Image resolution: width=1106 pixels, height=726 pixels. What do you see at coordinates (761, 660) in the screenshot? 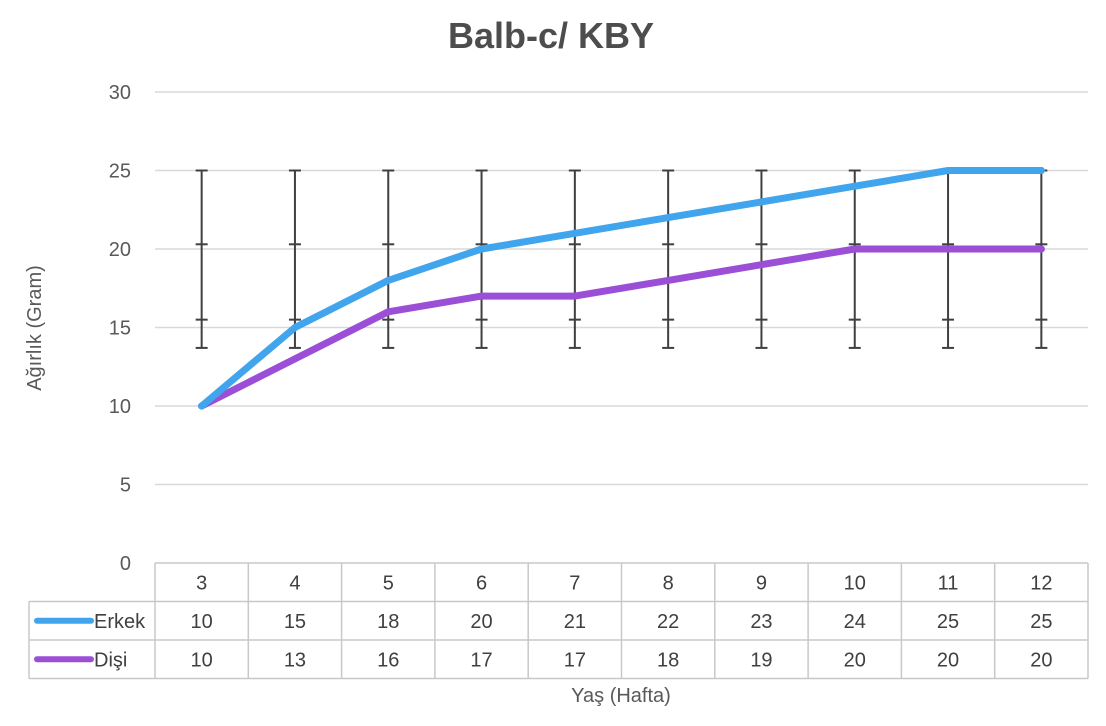
I see `data-label: 19` at bounding box center [761, 660].